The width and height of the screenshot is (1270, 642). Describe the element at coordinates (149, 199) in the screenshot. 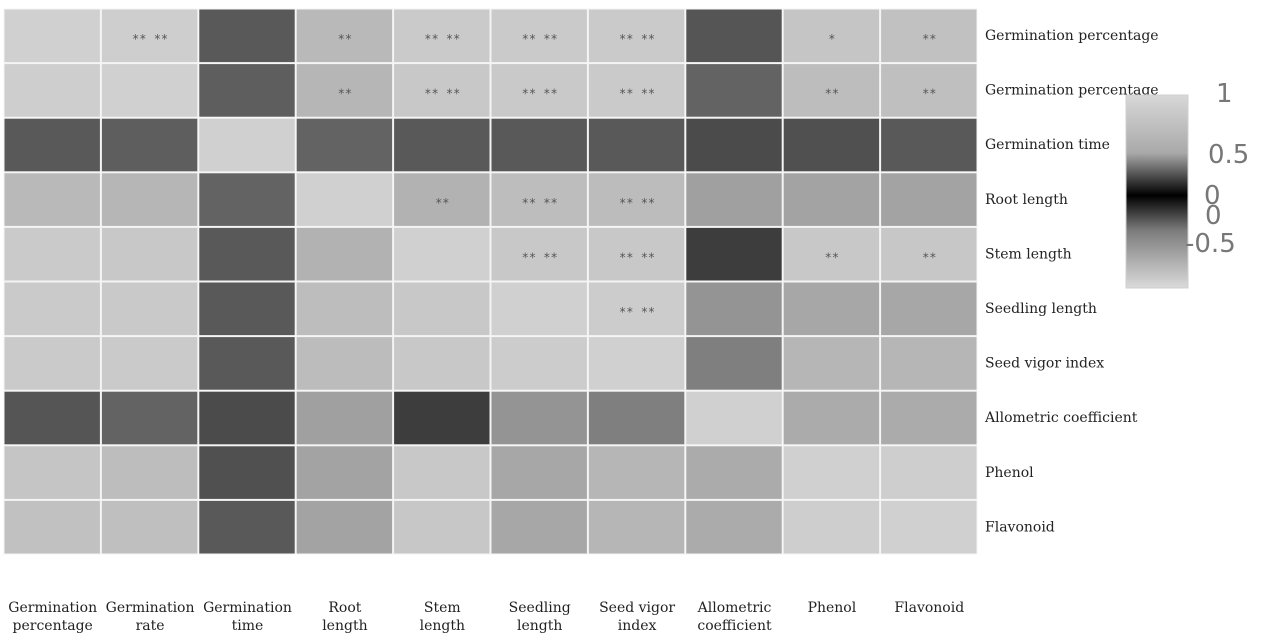

I see `heatmap-cell-r4-c2` at that location.